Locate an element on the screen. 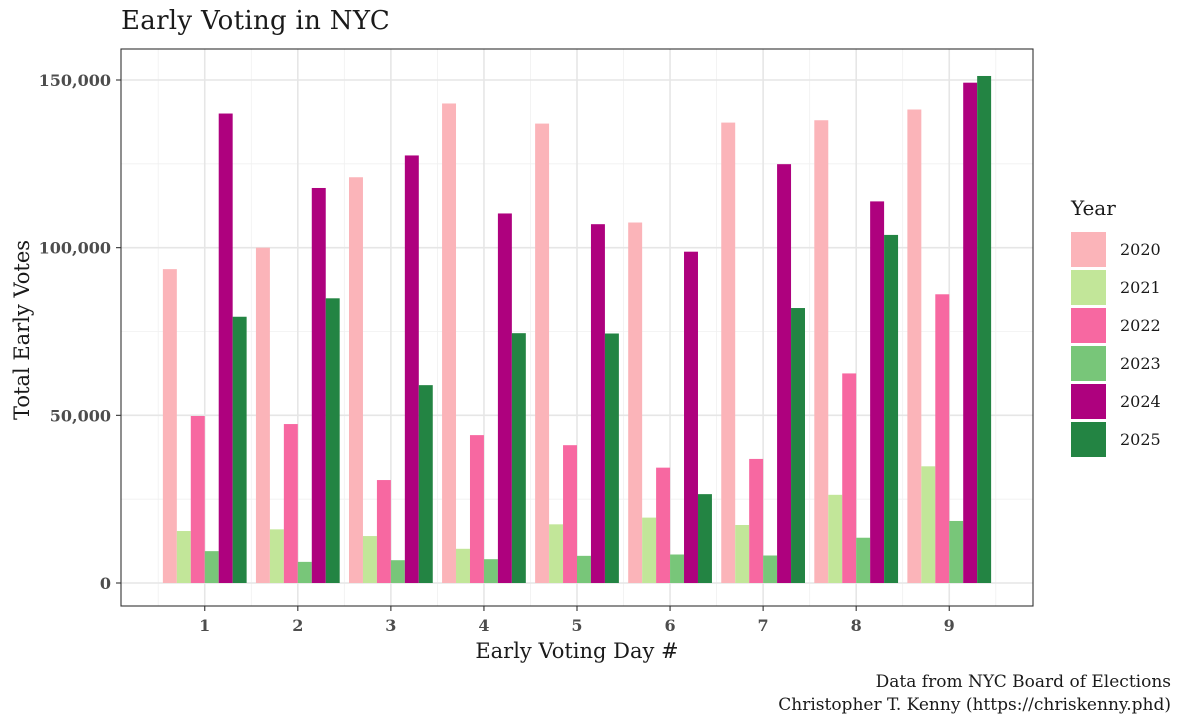 This screenshot has width=1183, height=726. x-tick-label: 8 is located at coordinates (856, 625).